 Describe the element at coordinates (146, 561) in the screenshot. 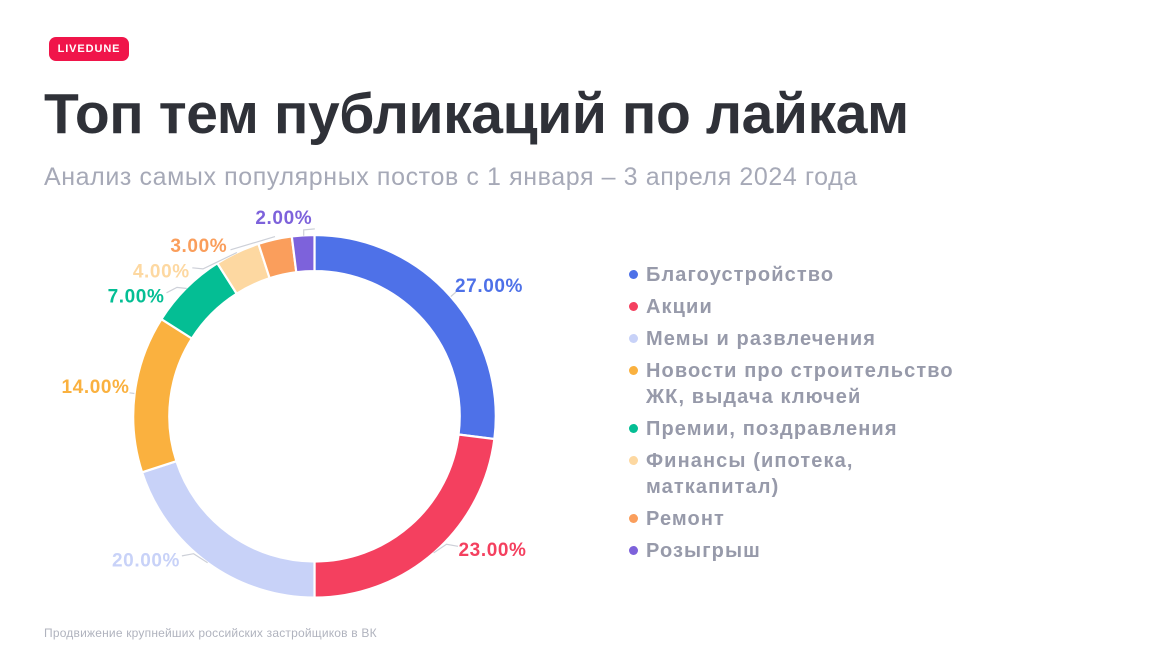

I see `svg-text: 20.00%` at that location.